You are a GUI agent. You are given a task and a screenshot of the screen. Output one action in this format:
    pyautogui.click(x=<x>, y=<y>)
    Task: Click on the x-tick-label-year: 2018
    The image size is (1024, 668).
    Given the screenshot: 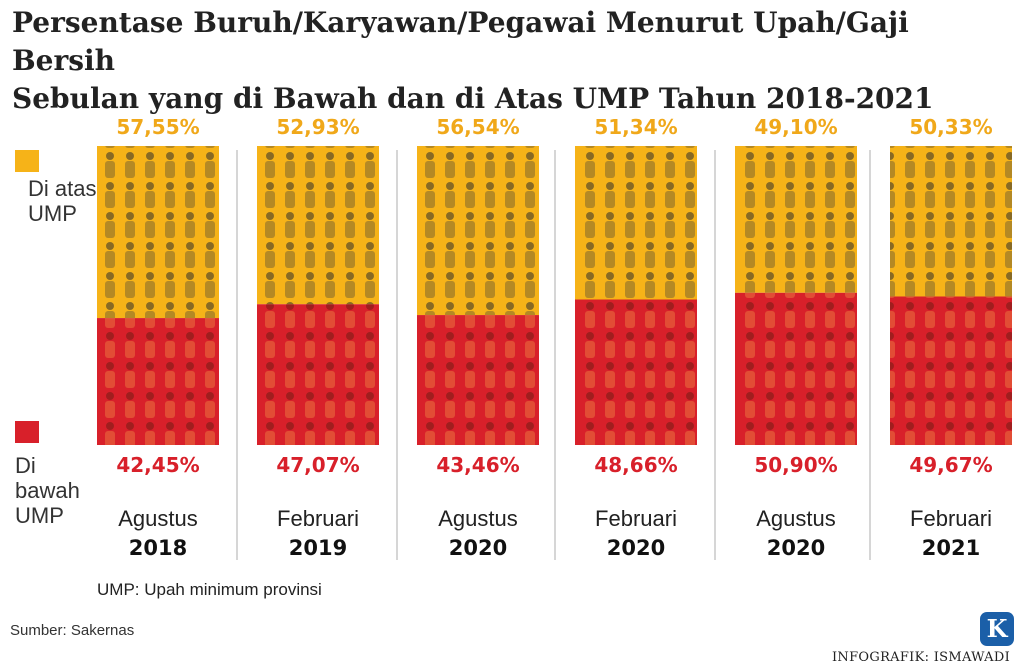 What is the action you would take?
    pyautogui.click(x=158, y=548)
    